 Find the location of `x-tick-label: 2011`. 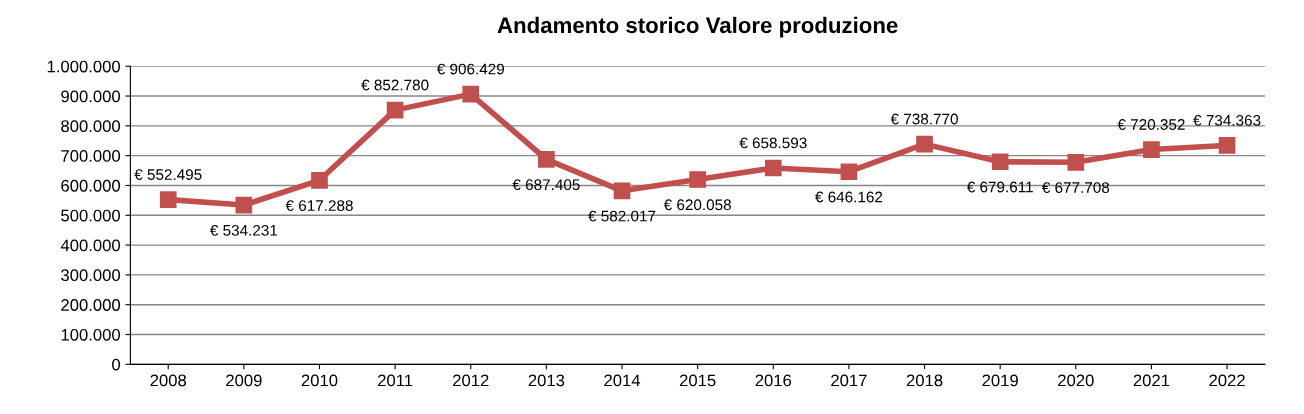

x-tick-label: 2011 is located at coordinates (395, 380).